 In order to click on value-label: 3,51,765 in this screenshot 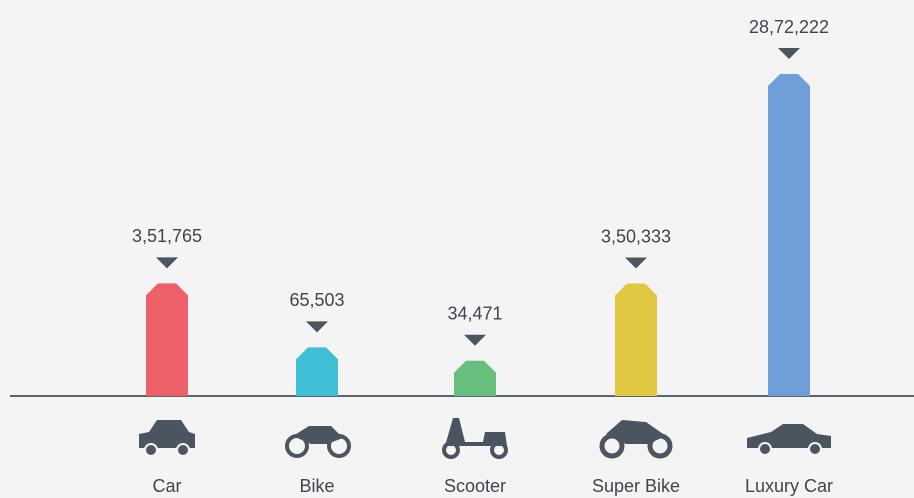, I will do `click(167, 236)`.